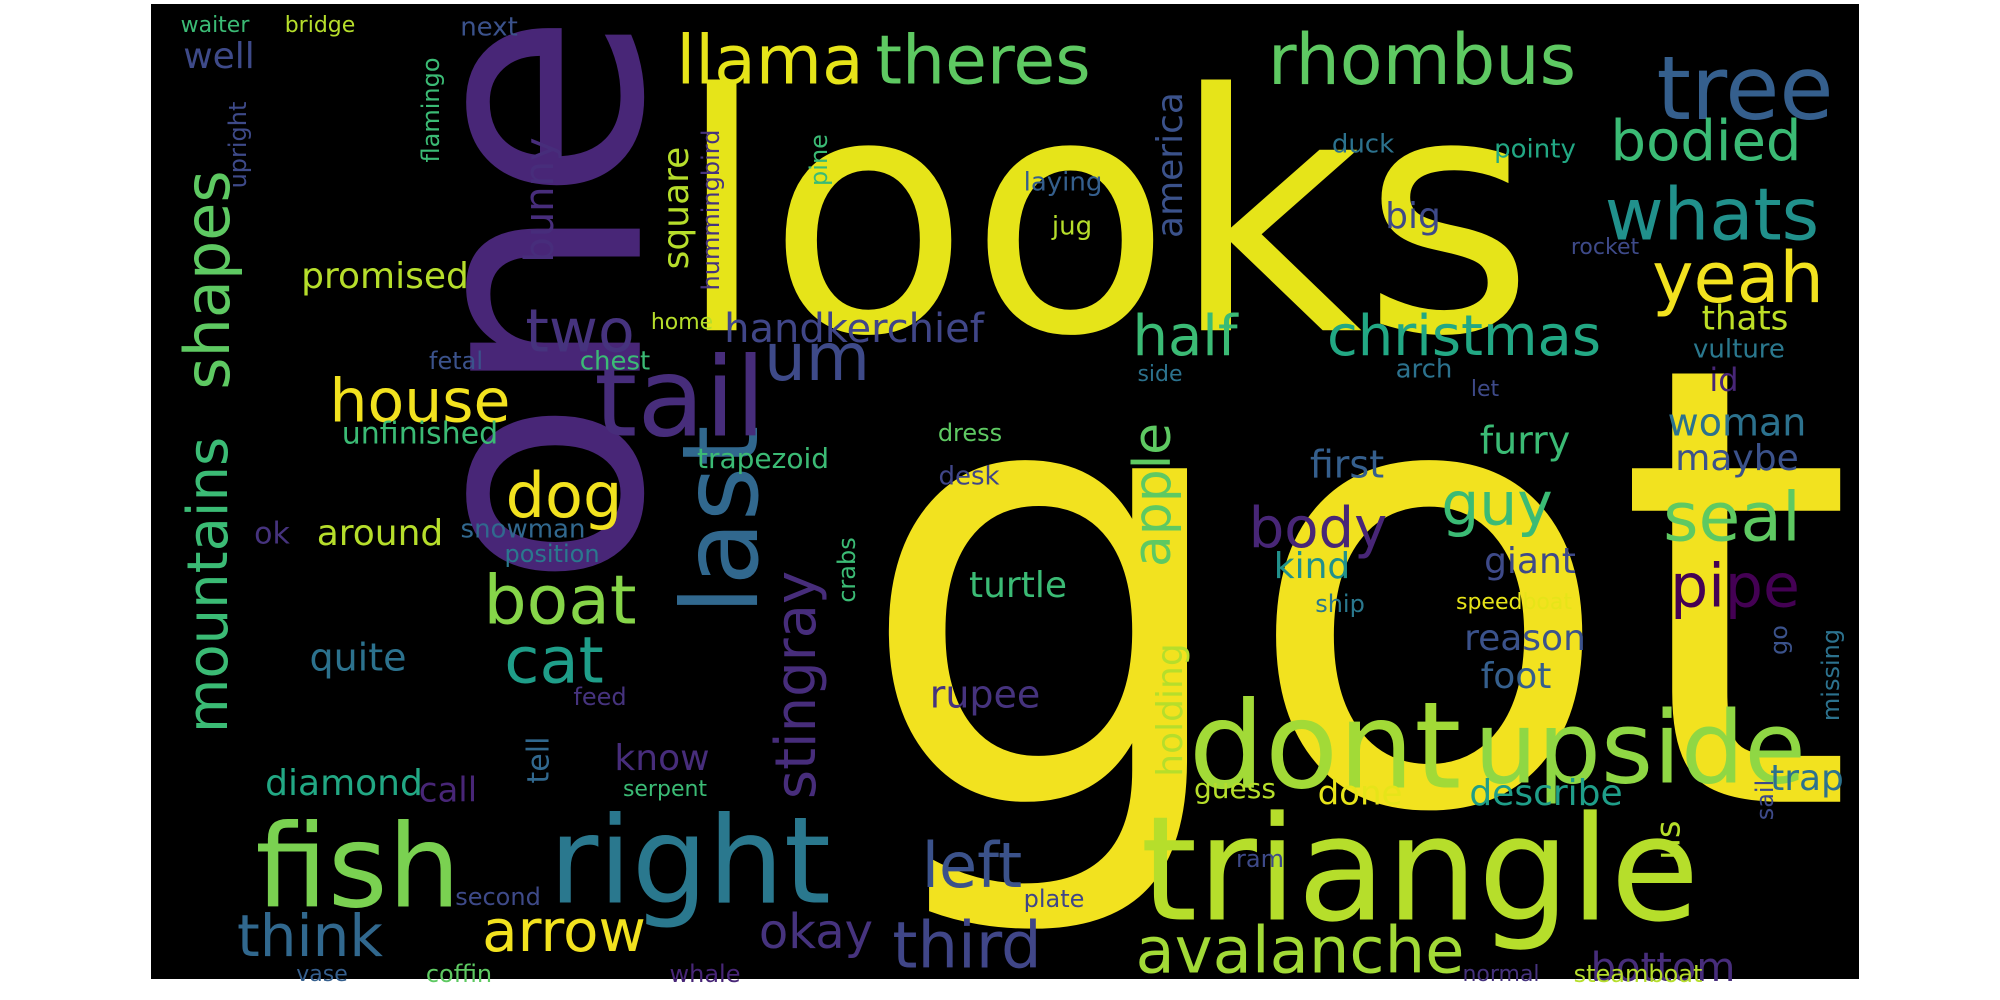 The width and height of the screenshot is (2000, 1000). Describe the element at coordinates (1159, 374) in the screenshot. I see `word-side: side` at that location.